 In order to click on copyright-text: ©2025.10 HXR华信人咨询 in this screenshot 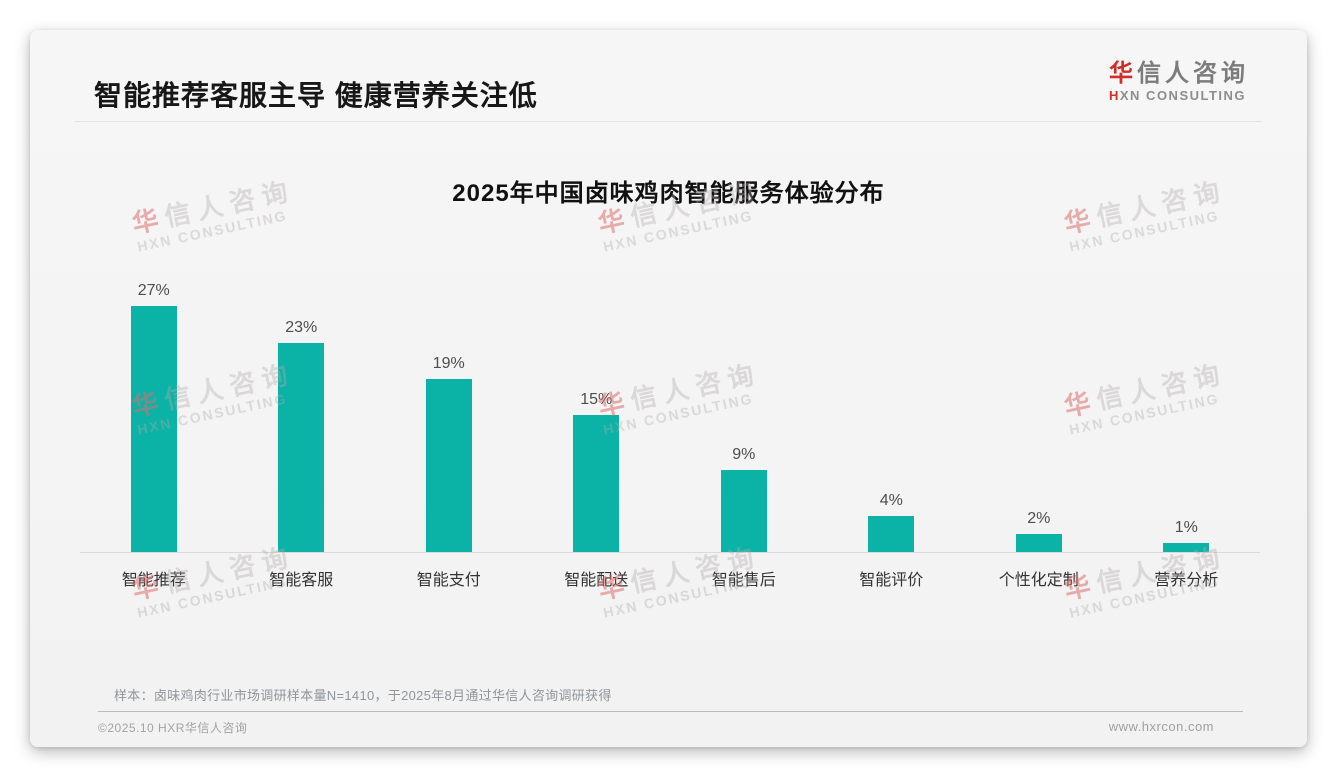, I will do `click(173, 728)`.